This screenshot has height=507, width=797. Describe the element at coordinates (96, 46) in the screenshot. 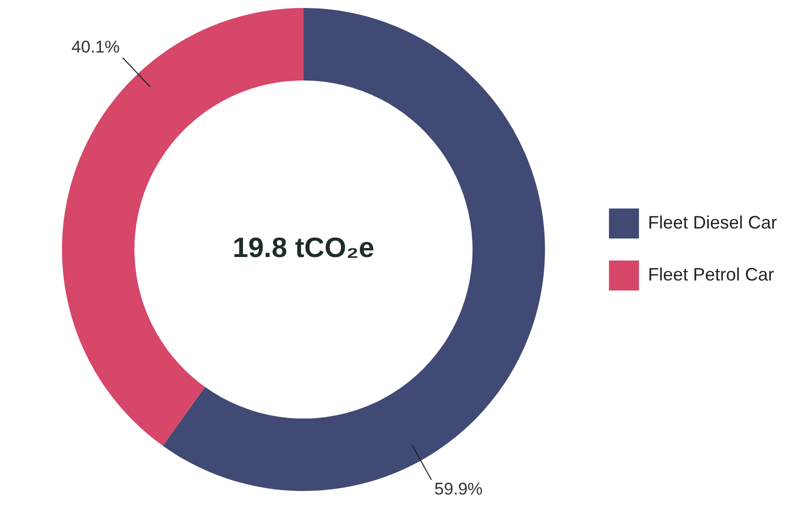

I see `data-label: 40.1%` at that location.